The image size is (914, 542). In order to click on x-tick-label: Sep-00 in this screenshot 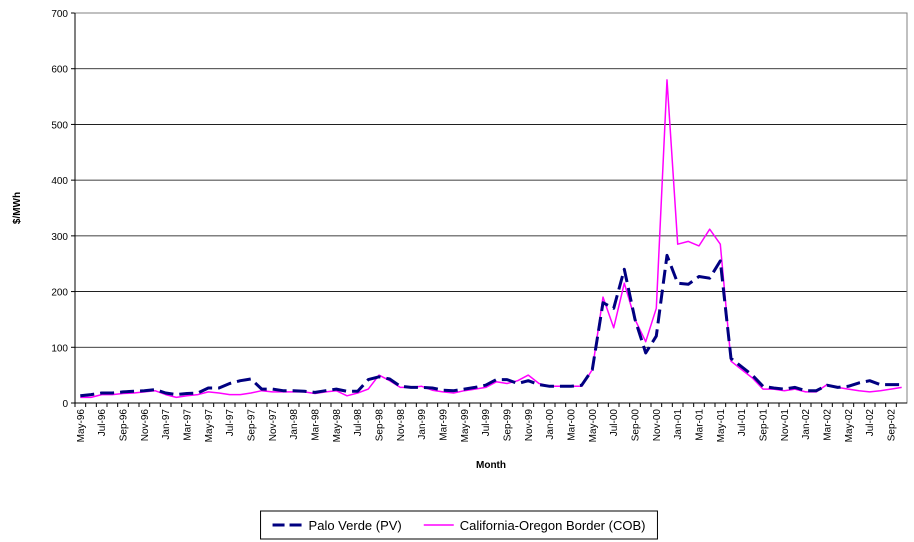, I will do `click(636, 425)`.